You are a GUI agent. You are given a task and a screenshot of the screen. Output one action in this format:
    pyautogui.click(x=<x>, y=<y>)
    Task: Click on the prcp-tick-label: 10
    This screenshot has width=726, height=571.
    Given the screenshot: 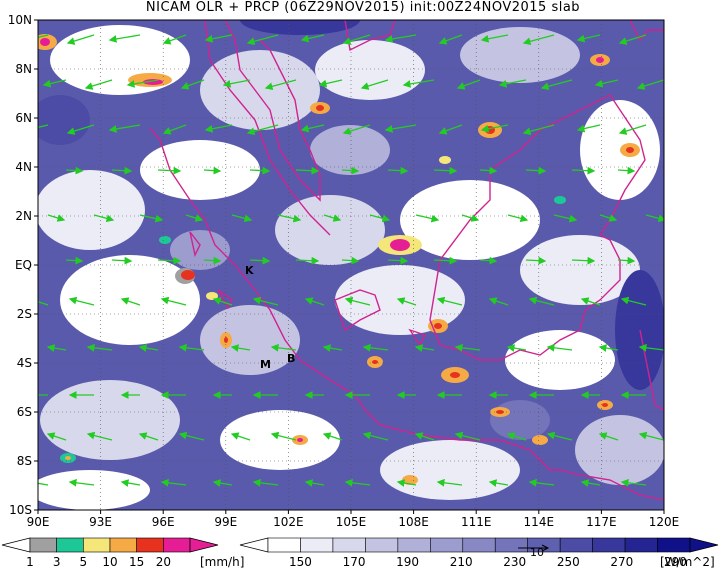 What is the action you would take?
    pyautogui.click(x=109, y=562)
    